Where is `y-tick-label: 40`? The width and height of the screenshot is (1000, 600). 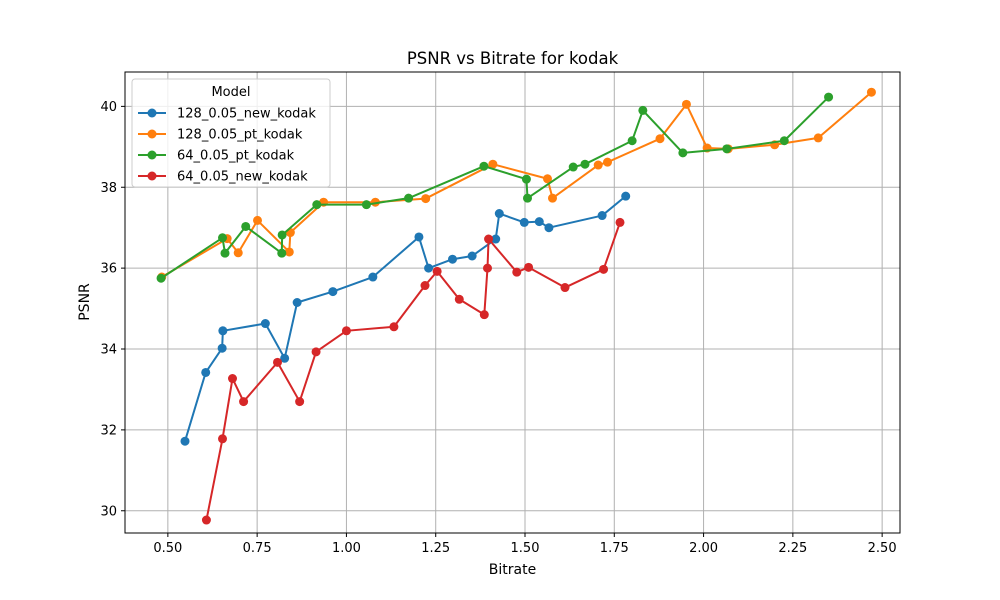 y-tick-label: 40 is located at coordinates (108, 107).